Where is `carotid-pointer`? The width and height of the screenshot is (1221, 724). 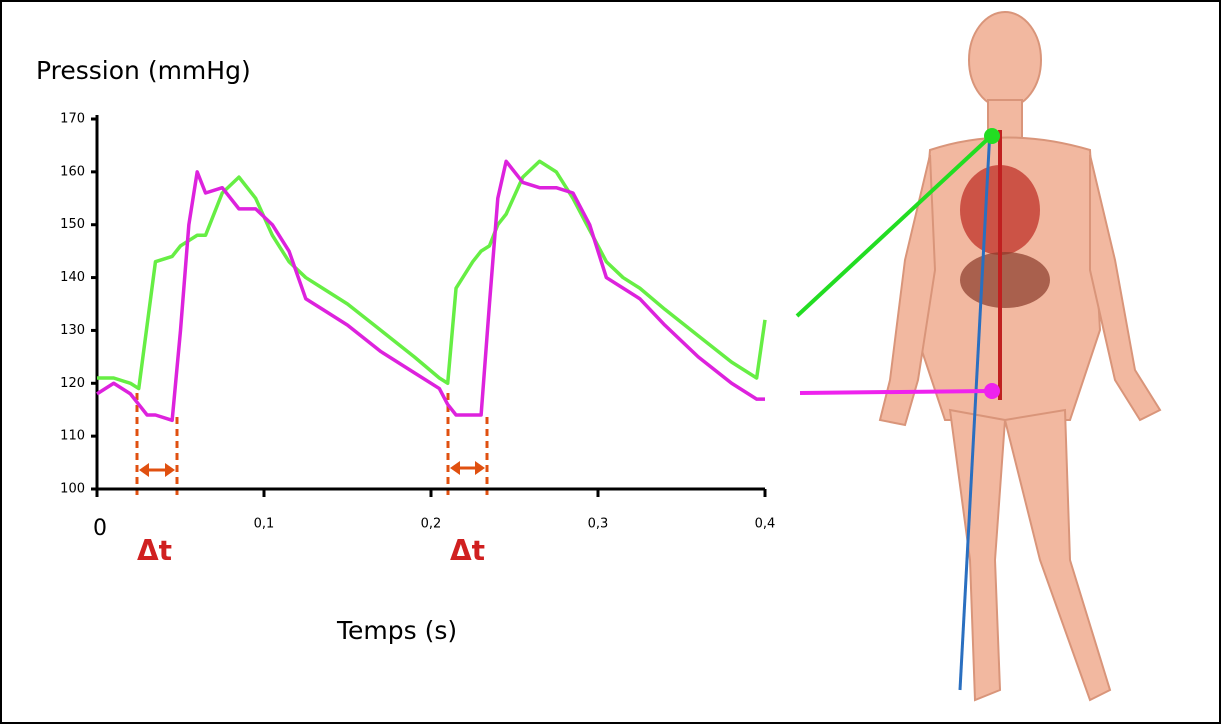 carotid-pointer is located at coordinates (893, 226).